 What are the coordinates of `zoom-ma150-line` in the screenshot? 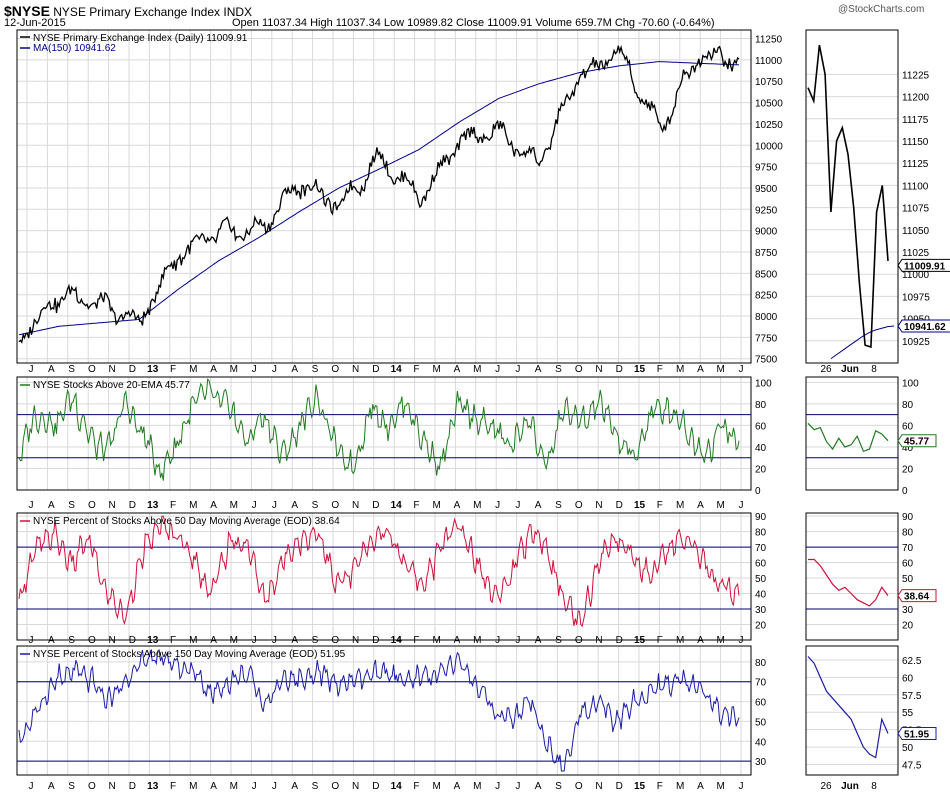 It's located at (862, 342).